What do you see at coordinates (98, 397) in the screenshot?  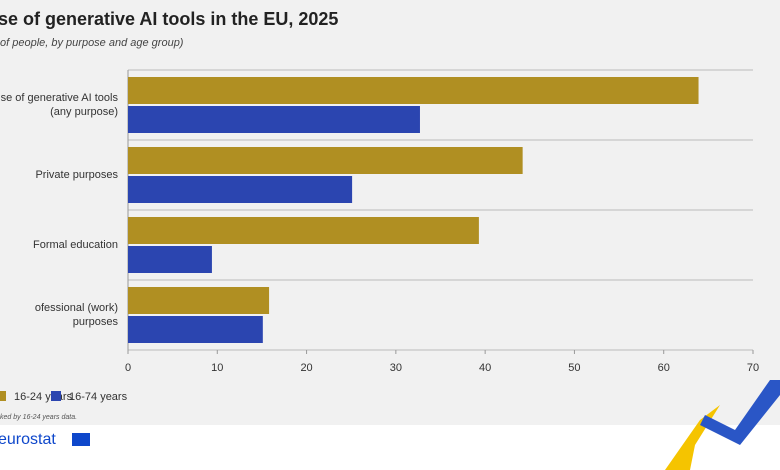 I see `legend-label: 16-74 years` at bounding box center [98, 397].